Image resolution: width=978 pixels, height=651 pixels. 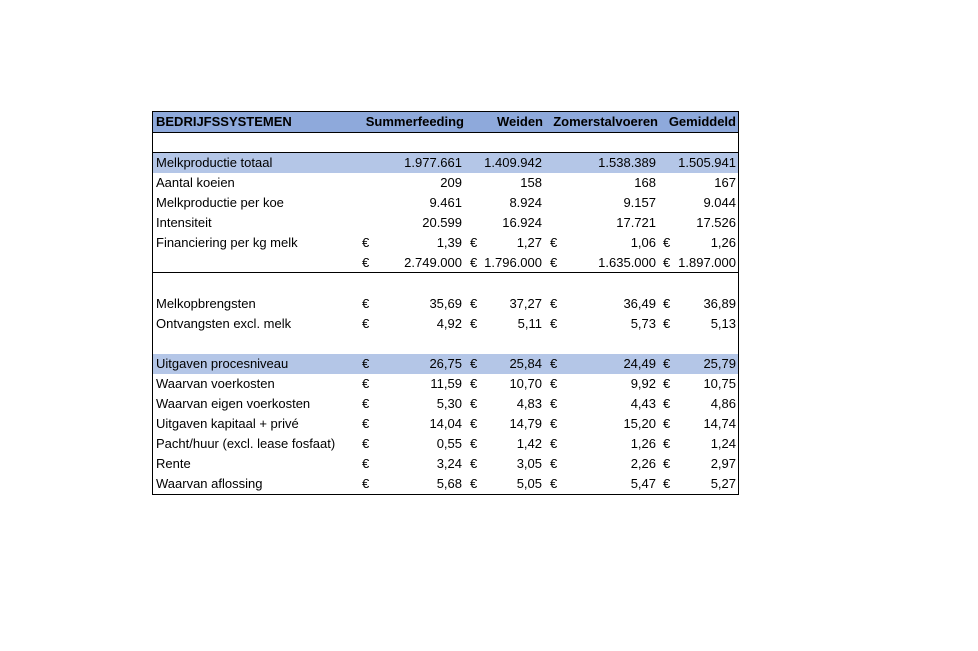 I want to click on cell-value: 158, so click(x=531, y=182).